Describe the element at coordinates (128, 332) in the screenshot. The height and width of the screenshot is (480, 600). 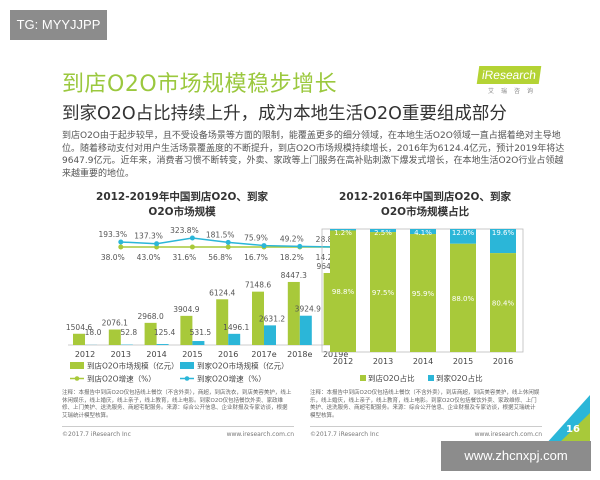
I see `bar-label-daojia: 52.8` at that location.